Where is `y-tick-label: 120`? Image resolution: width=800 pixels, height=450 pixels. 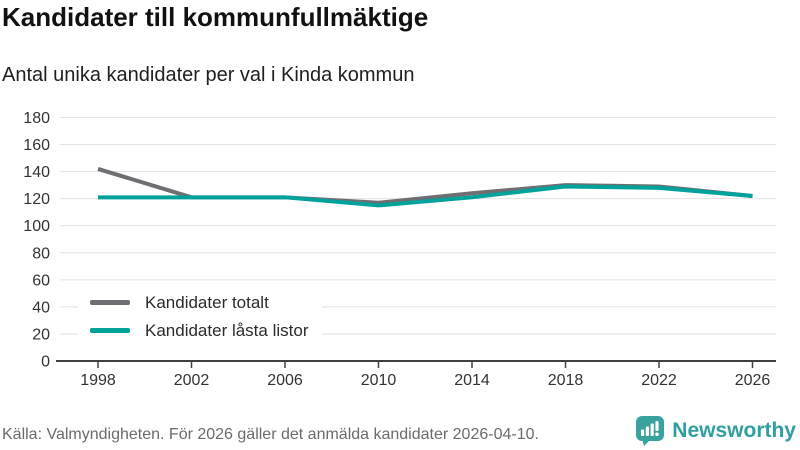
y-tick-label: 120 is located at coordinates (36, 199).